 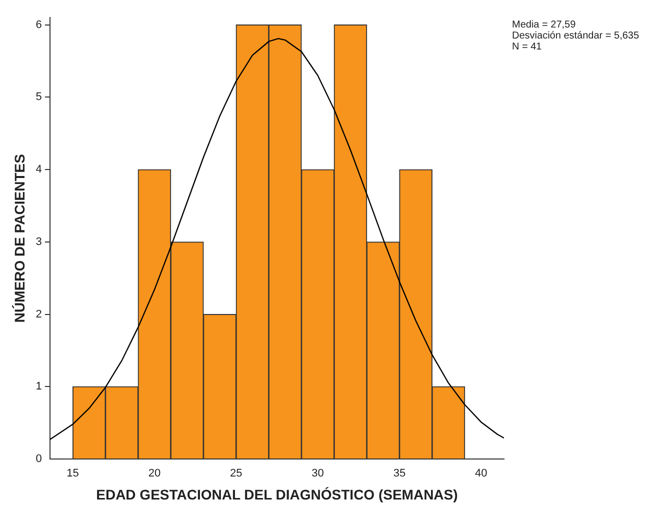 What do you see at coordinates (236, 474) in the screenshot?
I see `x-tick-label: 25` at bounding box center [236, 474].